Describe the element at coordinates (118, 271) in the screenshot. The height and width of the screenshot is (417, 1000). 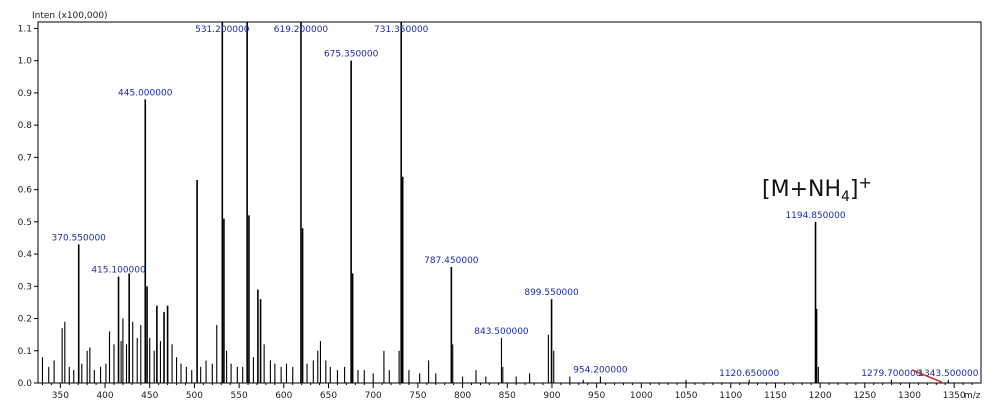
I see `peak-label: 415.100000` at that location.